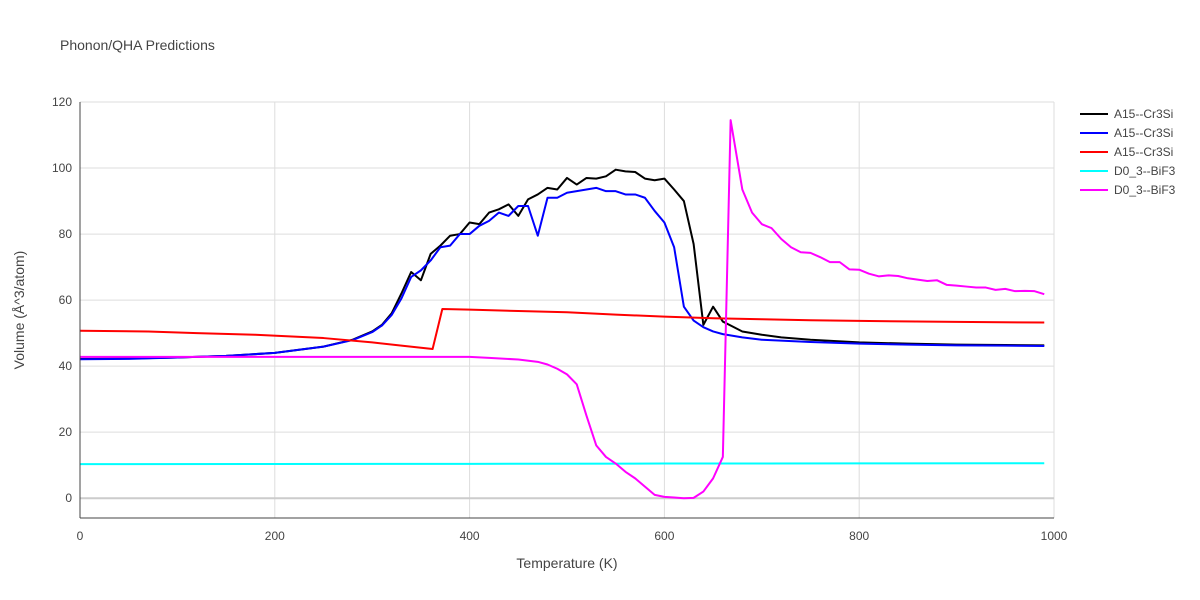 This screenshot has width=1200, height=600. Describe the element at coordinates (68, 498) in the screenshot. I see `y-tick-label: 0` at that location.